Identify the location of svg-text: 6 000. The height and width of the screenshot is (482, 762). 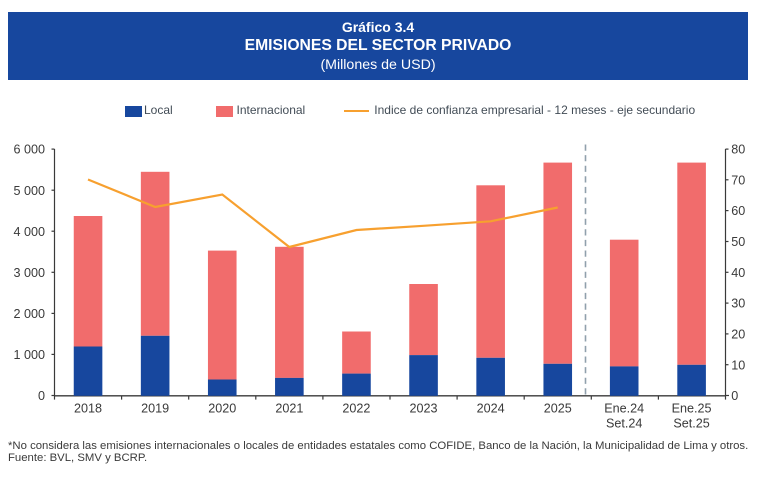
(29, 150).